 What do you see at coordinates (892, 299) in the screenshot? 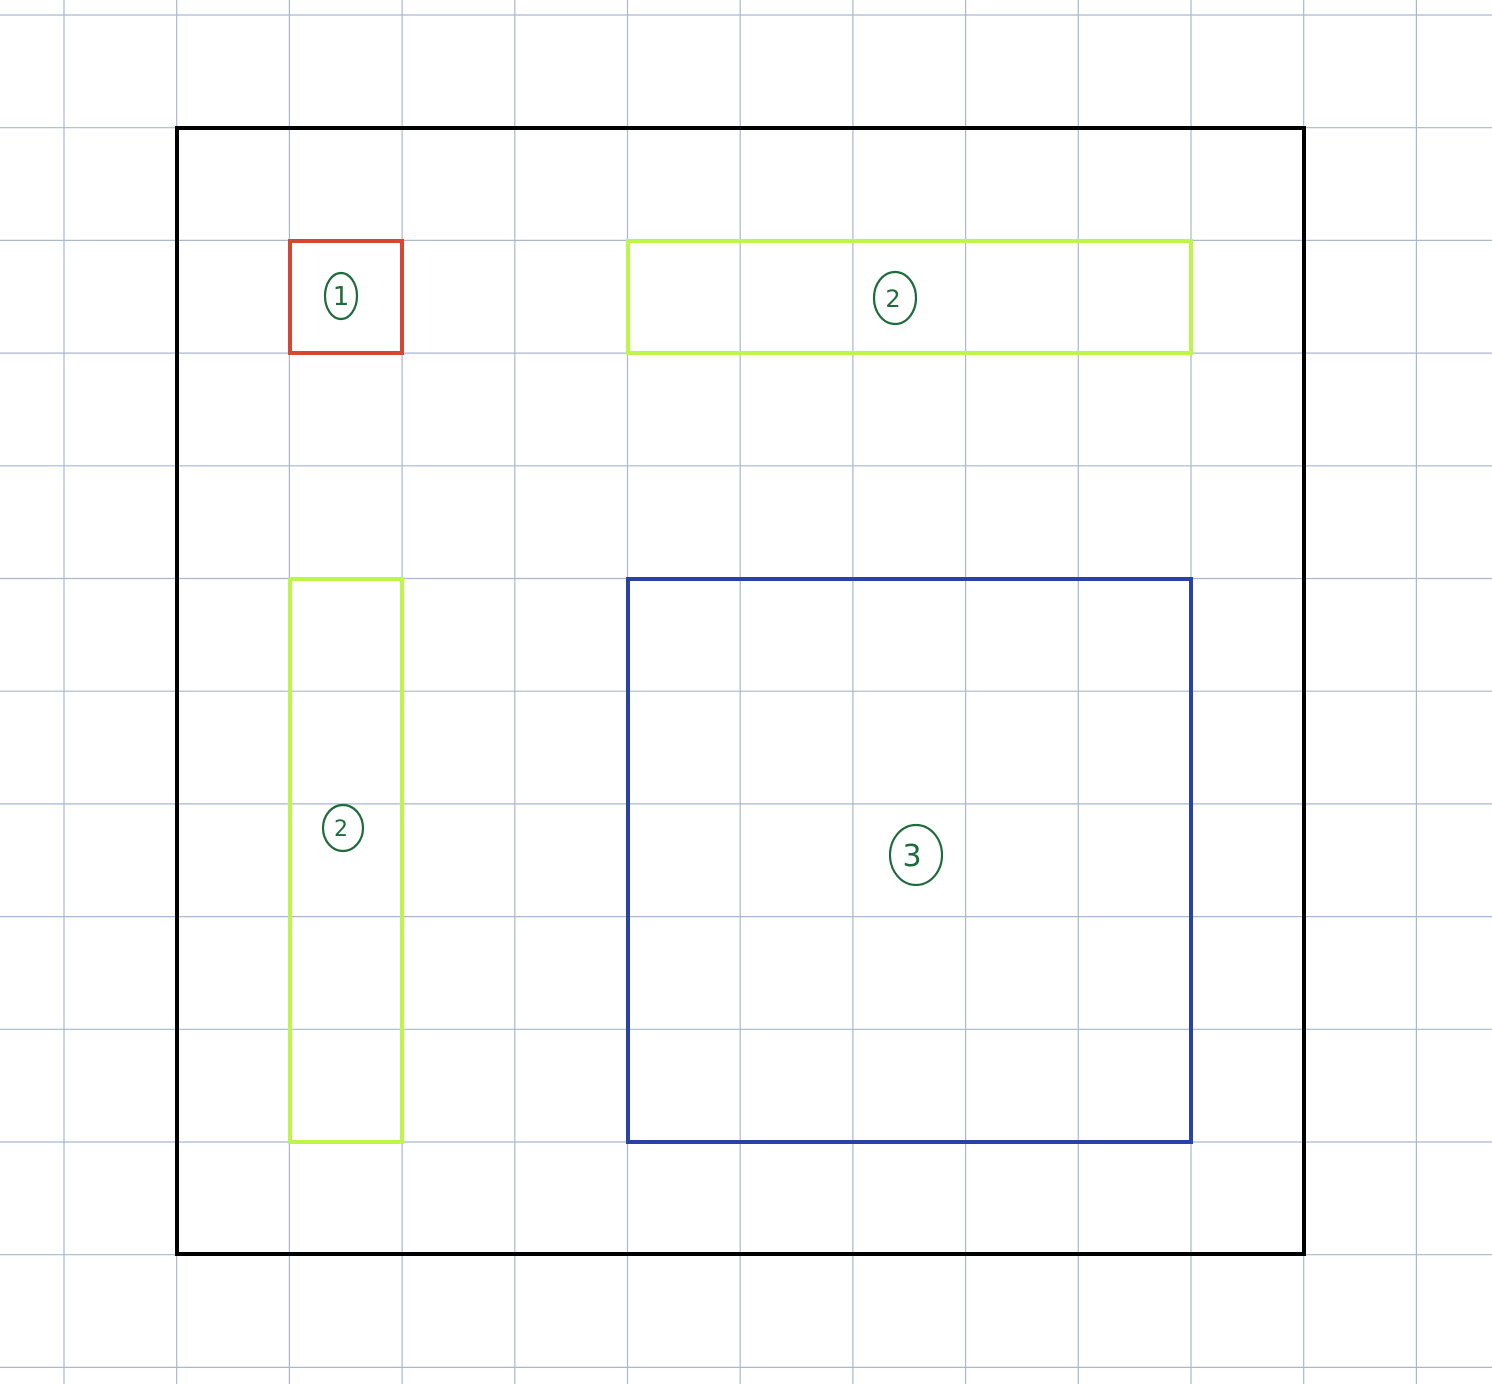
I see `green-box-top-label: 2` at bounding box center [892, 299].